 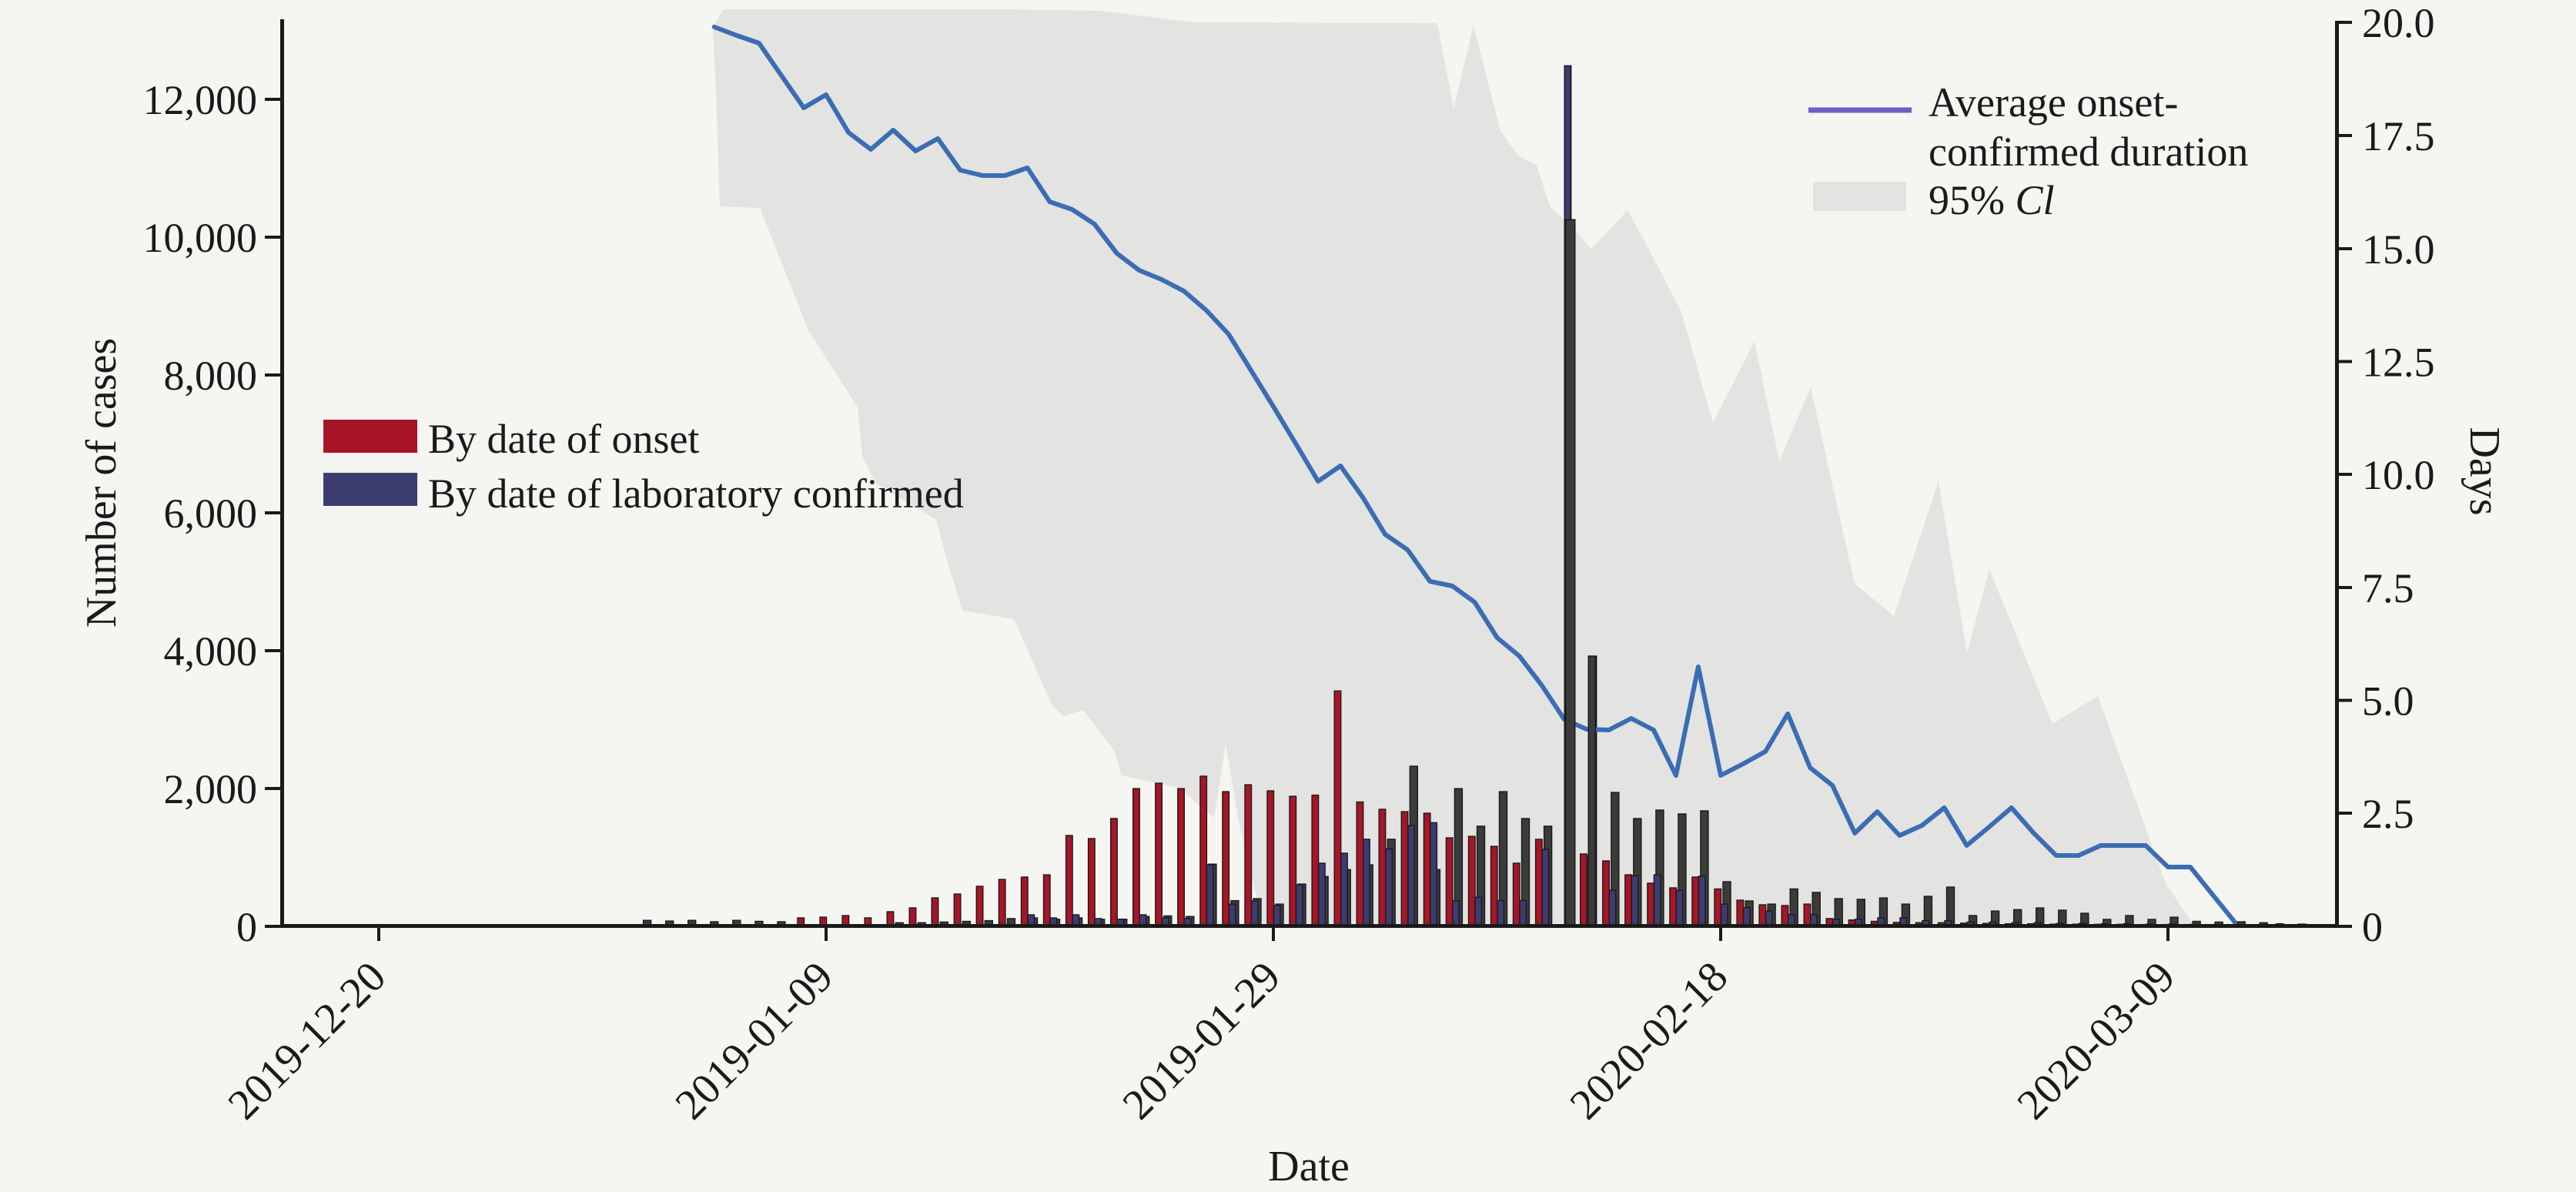 What do you see at coordinates (2399, 475) in the screenshot?
I see `svg-text: 10.0` at bounding box center [2399, 475].